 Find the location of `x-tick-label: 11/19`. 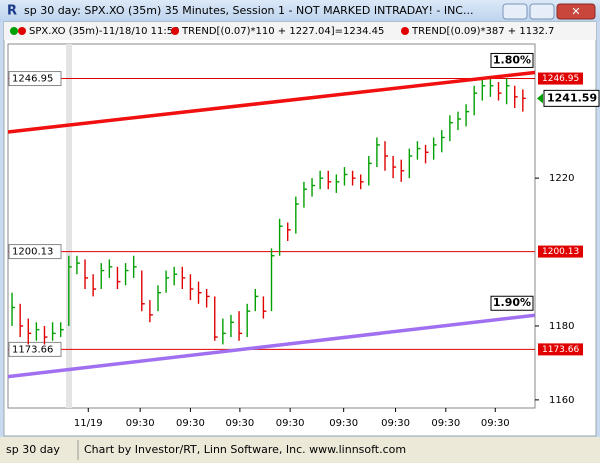

x-tick-label: 11/19 is located at coordinates (88, 423).